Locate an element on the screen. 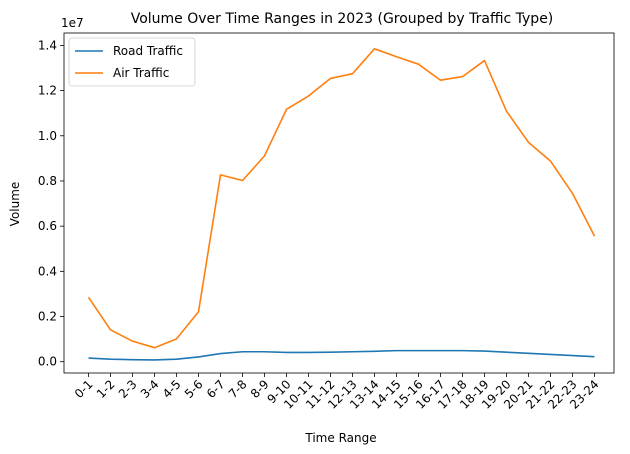 The image size is (630, 454). x-tick-label: 4-5 is located at coordinates (172, 389).